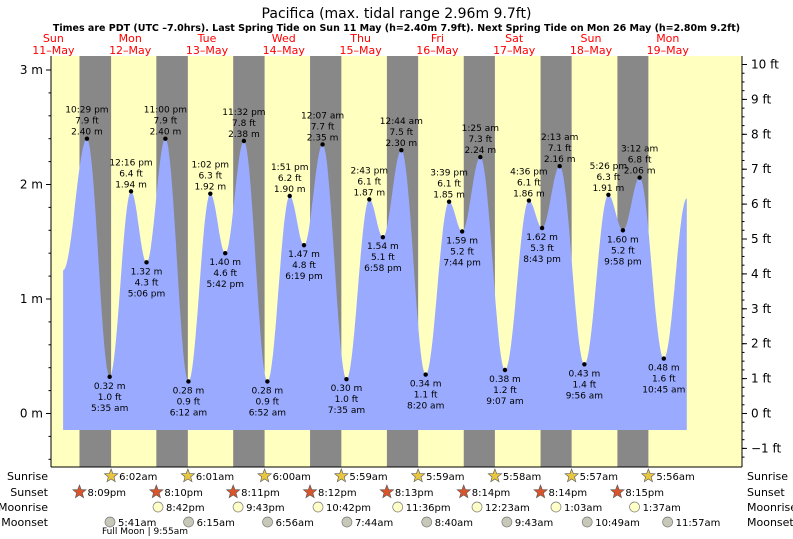  I want to click on day-of-week: Thu, so click(360, 38).